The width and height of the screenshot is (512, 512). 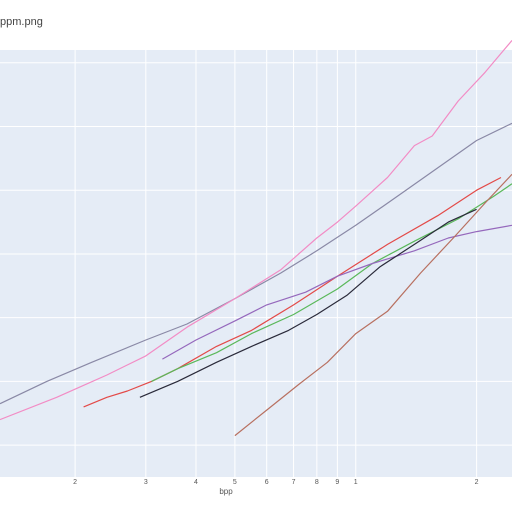 I want to click on x-tick-label: 3, so click(x=146, y=482).